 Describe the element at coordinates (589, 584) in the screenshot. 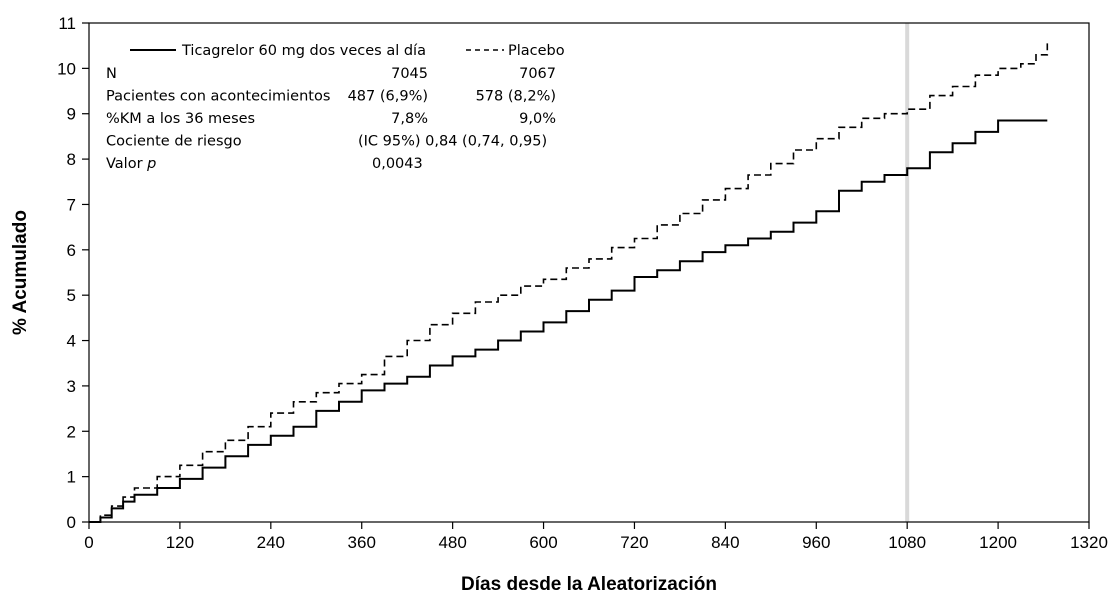

I see `x-axis-title: Días desde la Aleatorización` at that location.